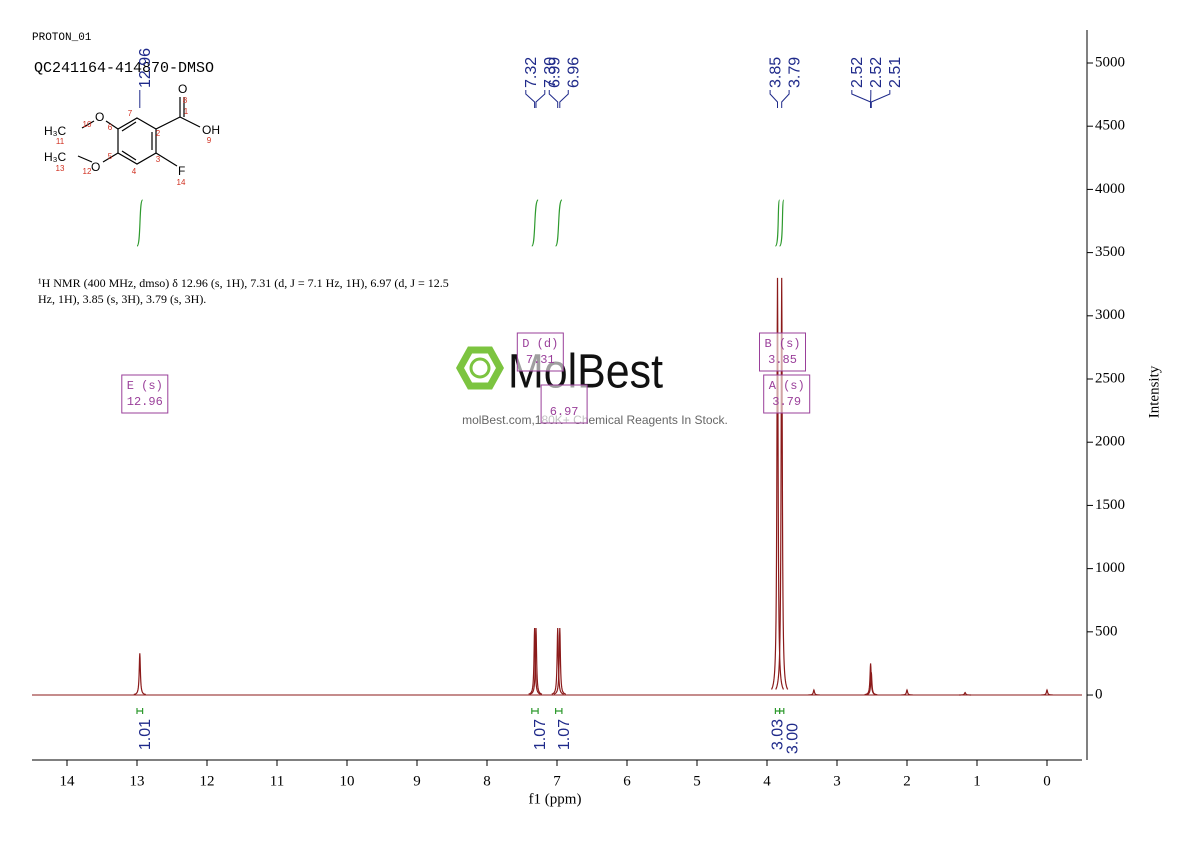 The image size is (1190, 841). What do you see at coordinates (1110, 568) in the screenshot?
I see `y-tick-label: 1000` at bounding box center [1110, 568].